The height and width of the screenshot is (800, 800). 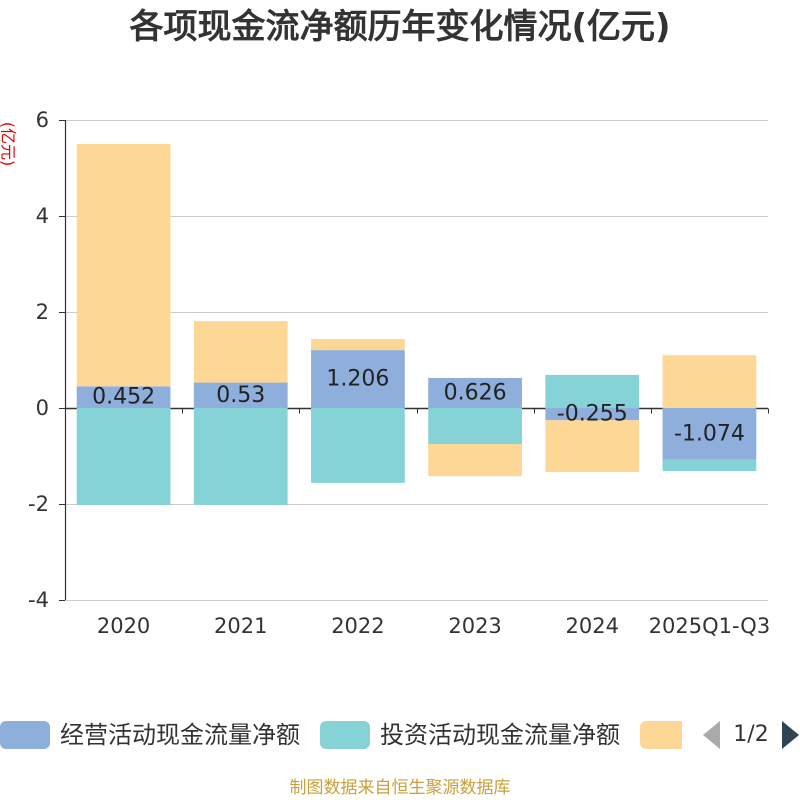 What do you see at coordinates (709, 381) in the screenshot?
I see `bar-series-3-2025Q1-Q3` at bounding box center [709, 381].